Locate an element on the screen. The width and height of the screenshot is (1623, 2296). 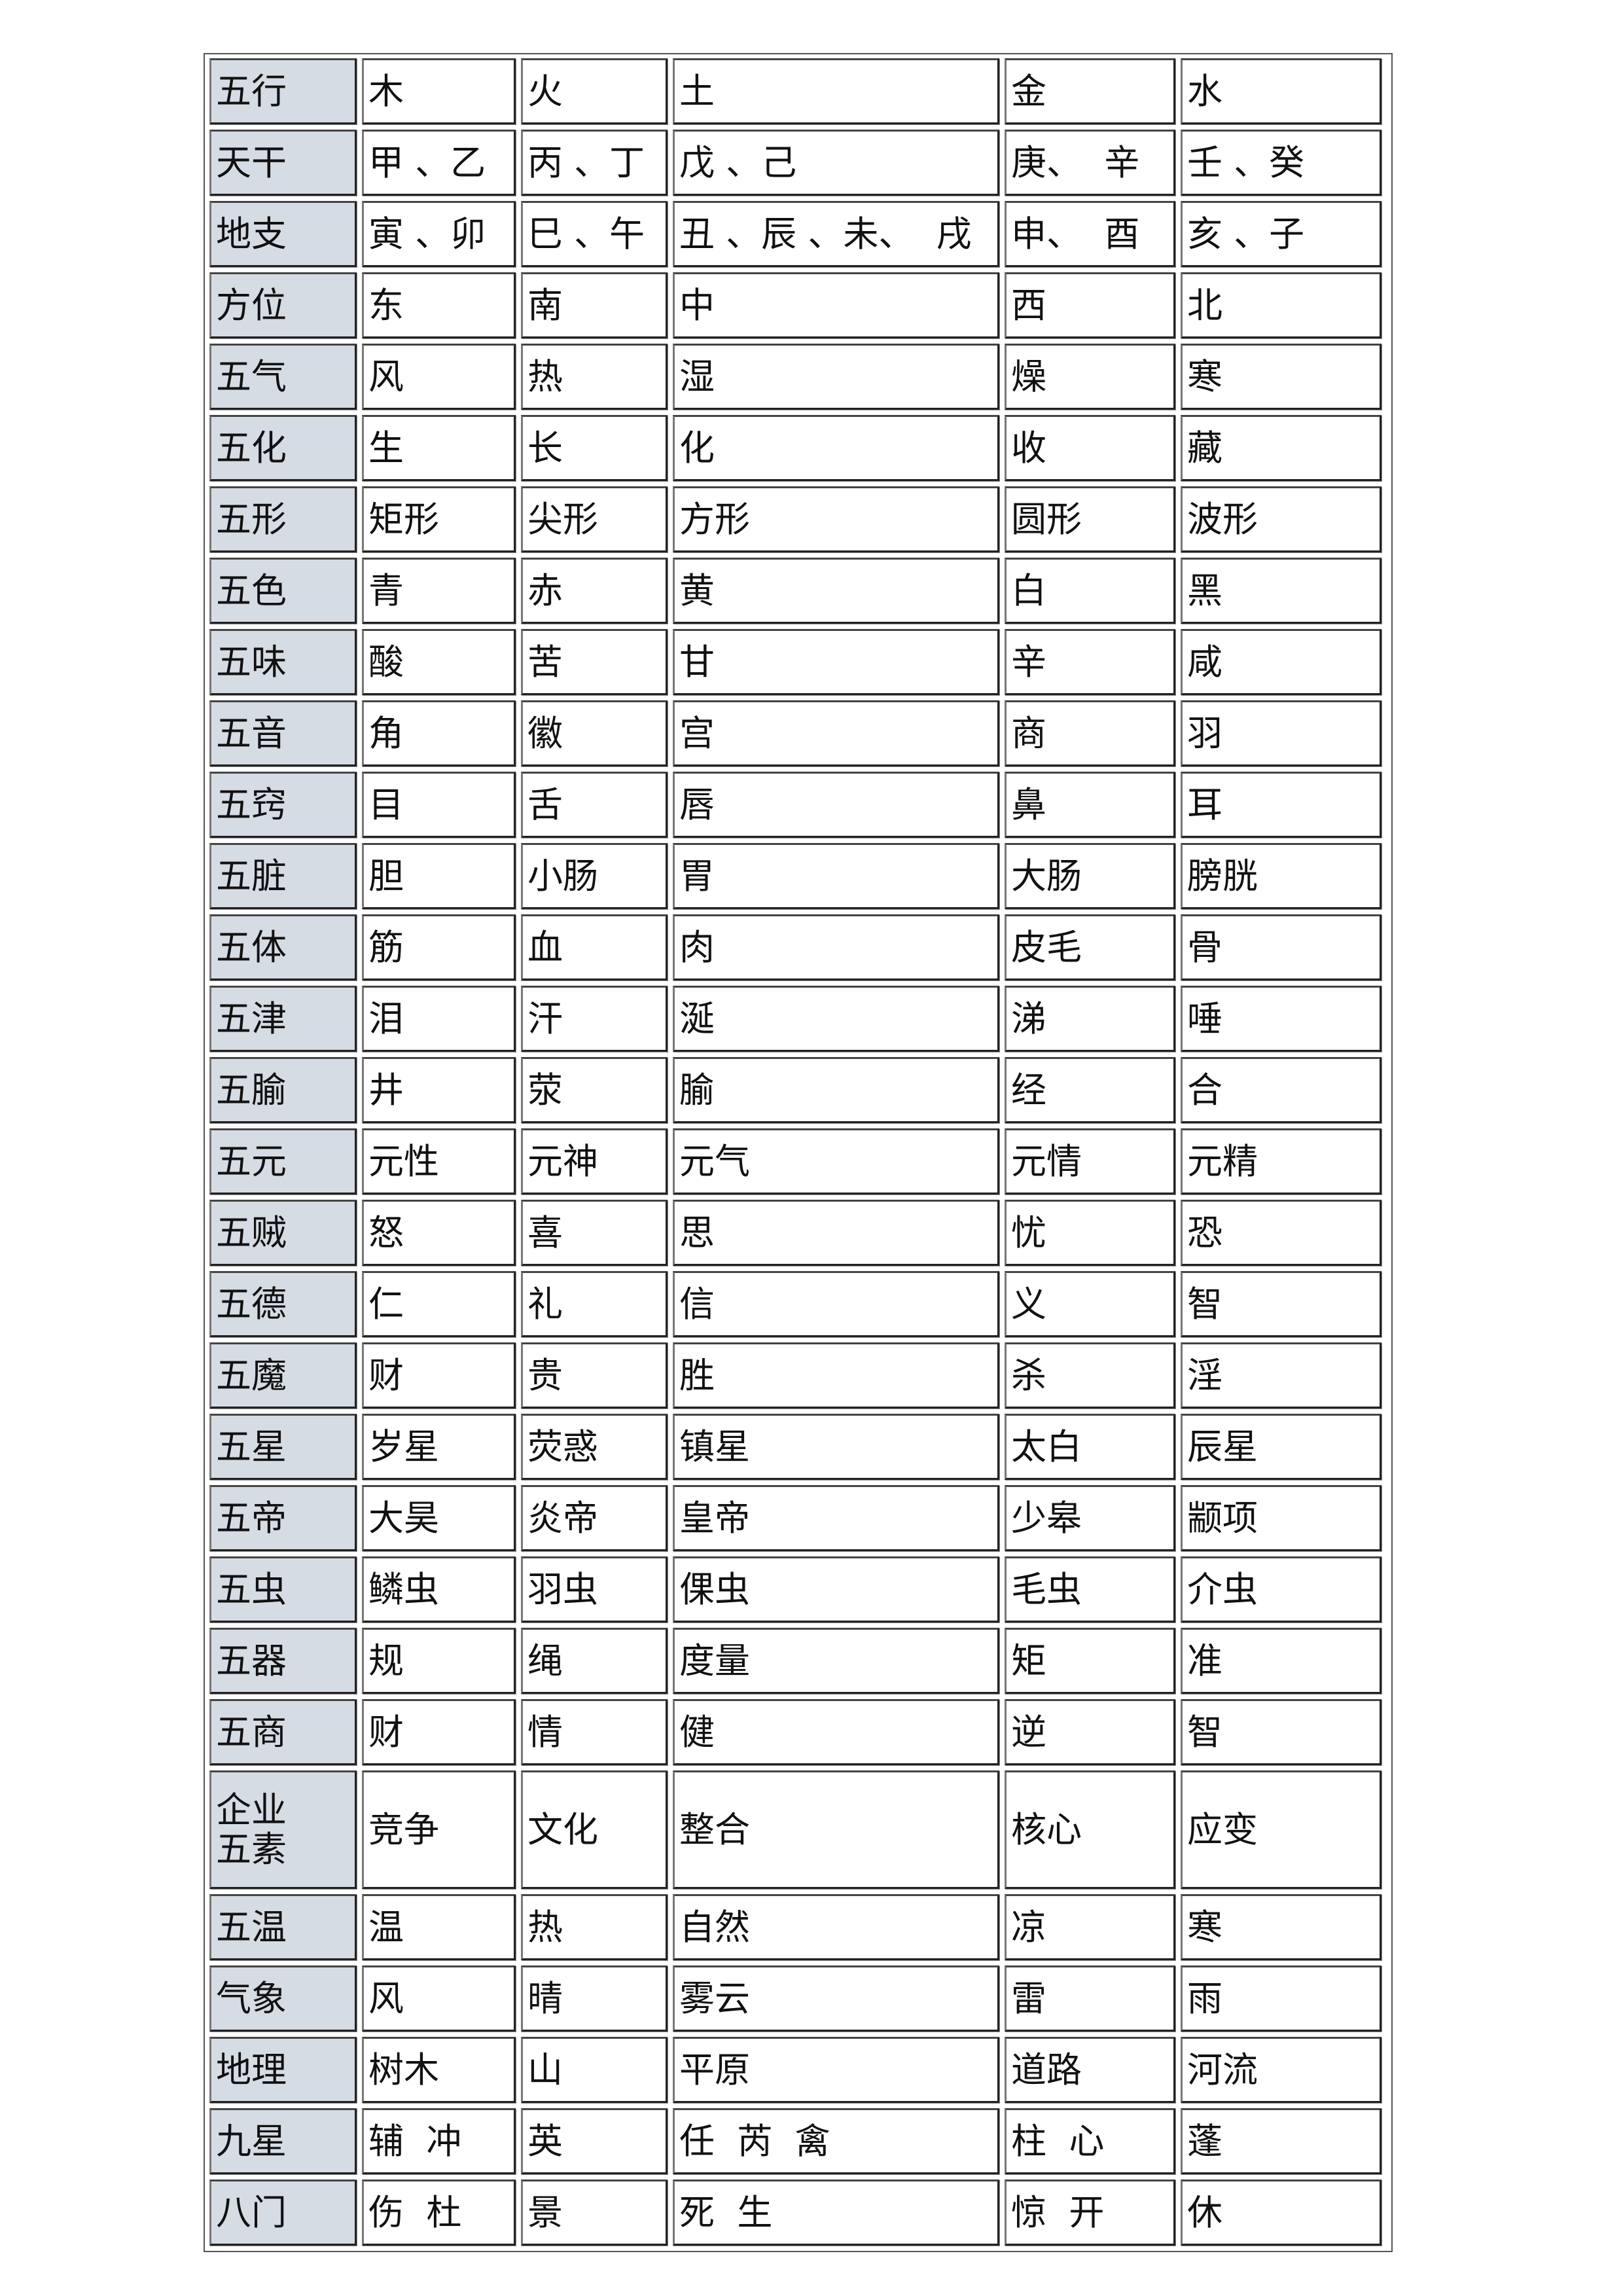
table-row: 五帝 大昊 炎帝 皇帝 少皋 颛项 is located at coordinates (796, 1518).